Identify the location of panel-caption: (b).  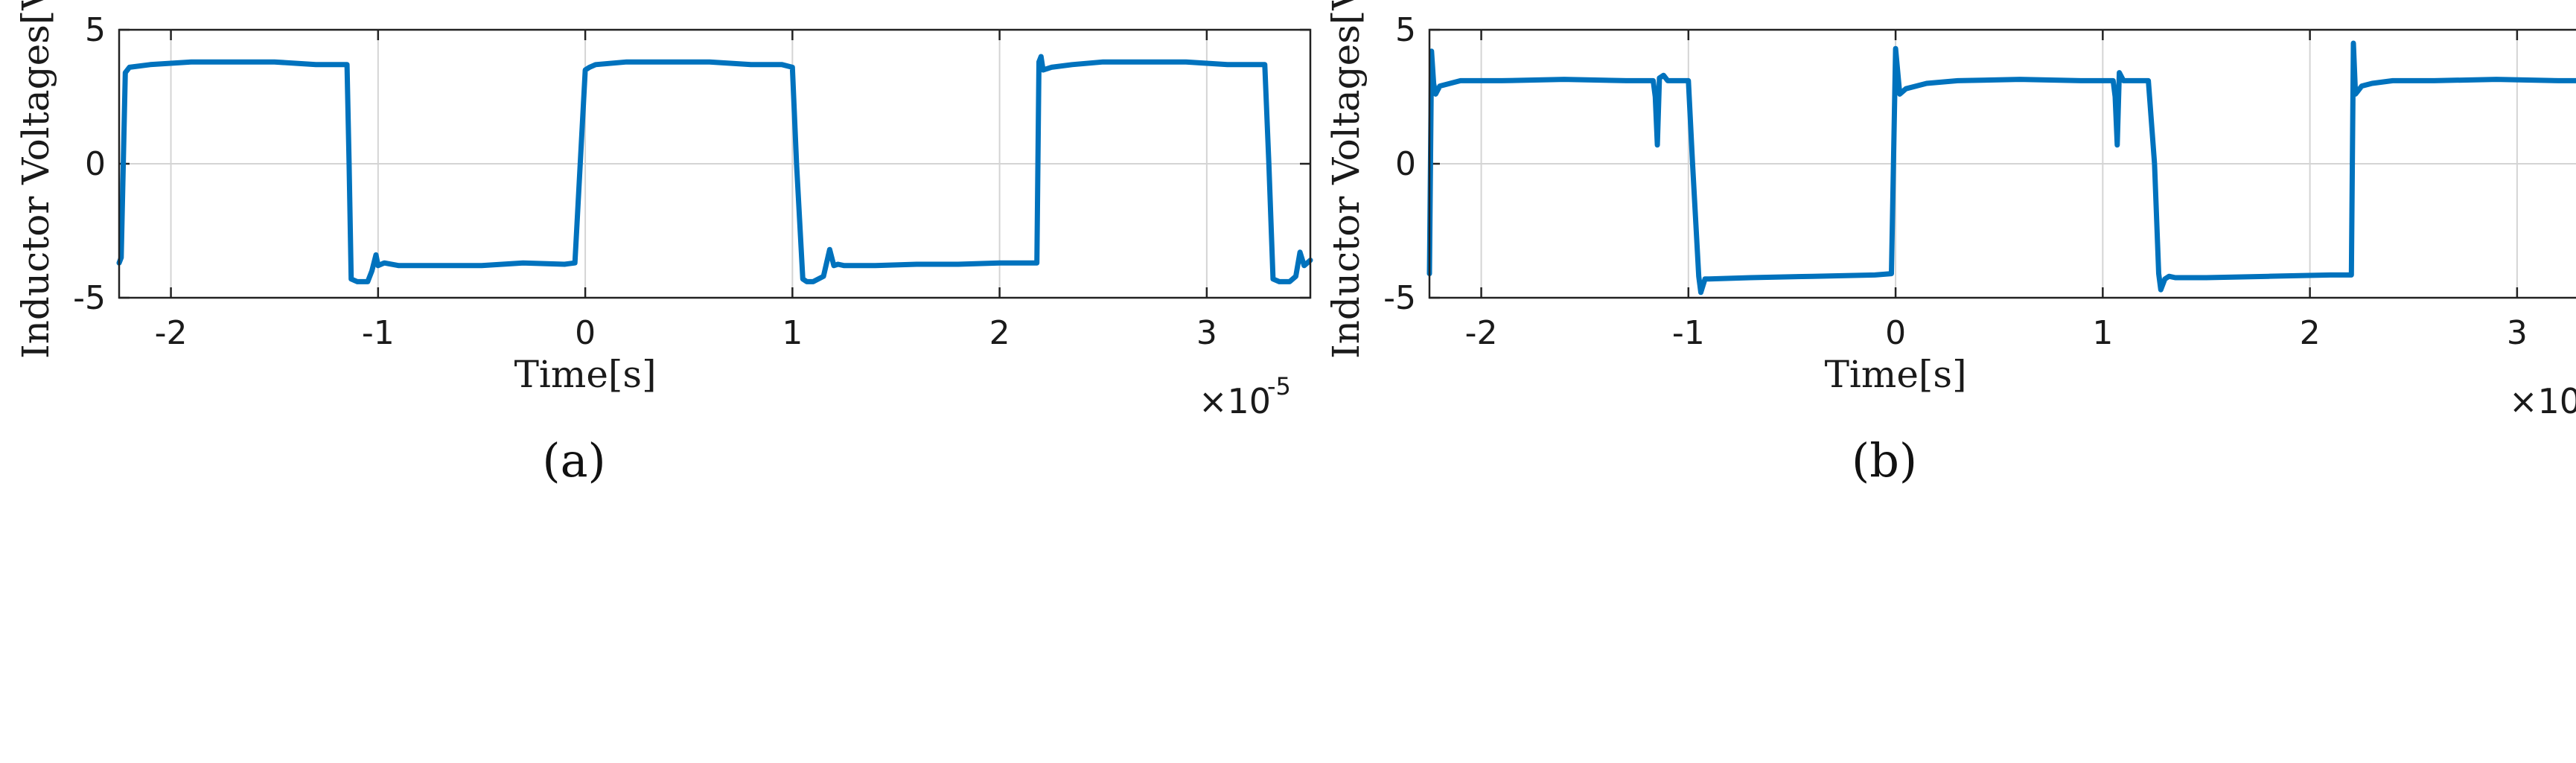
(1884, 460).